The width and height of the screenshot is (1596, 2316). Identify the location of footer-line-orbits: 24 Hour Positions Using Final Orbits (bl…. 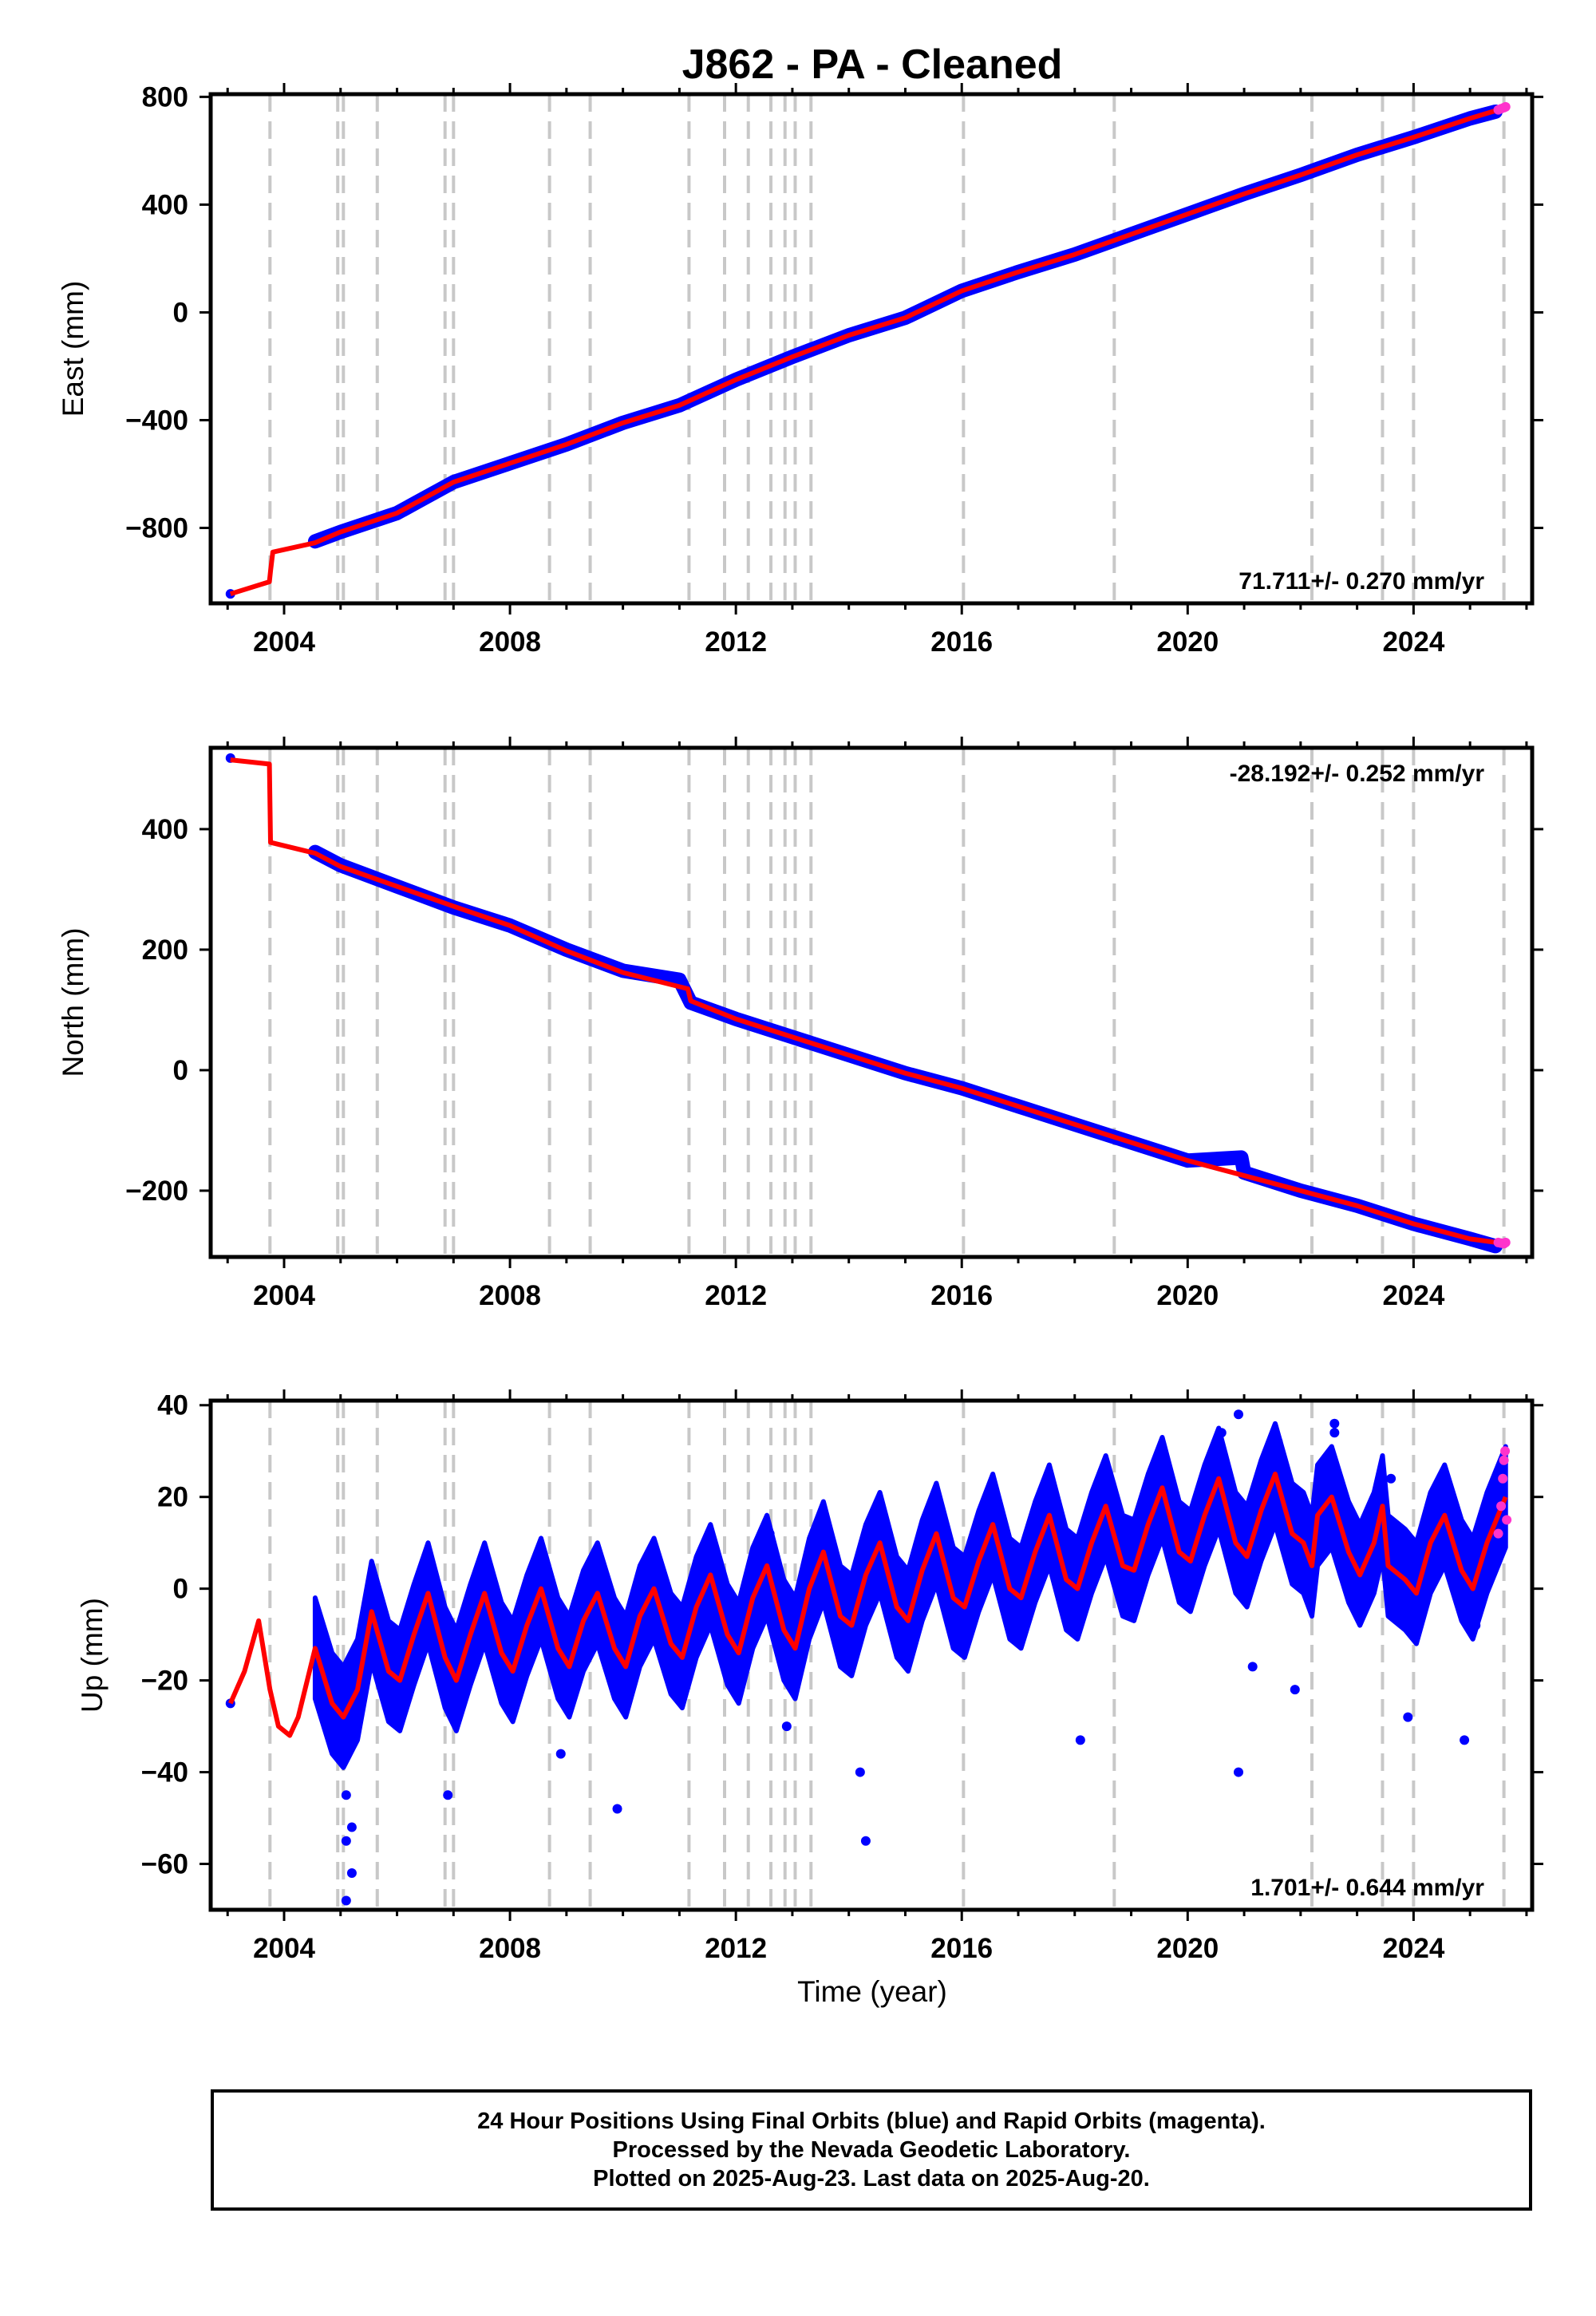
(871, 2121).